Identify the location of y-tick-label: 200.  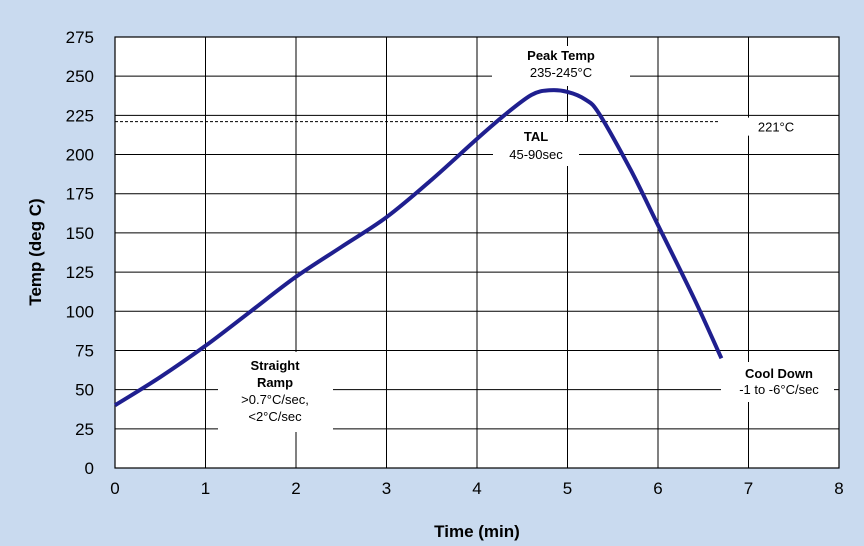
(80, 155).